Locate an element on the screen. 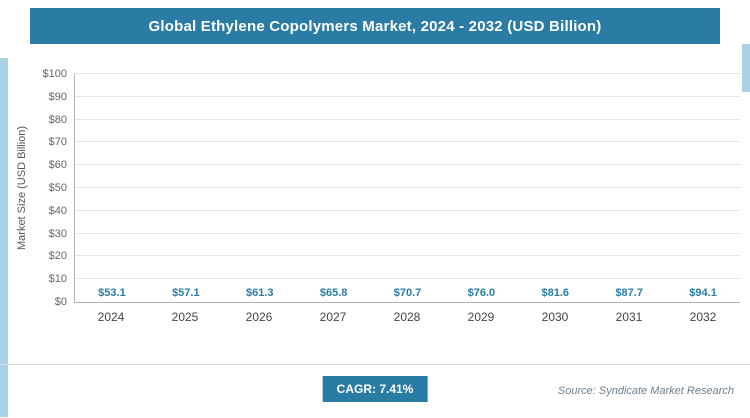 The image size is (750, 418). bar-value-label: $81.6 is located at coordinates (555, 293).